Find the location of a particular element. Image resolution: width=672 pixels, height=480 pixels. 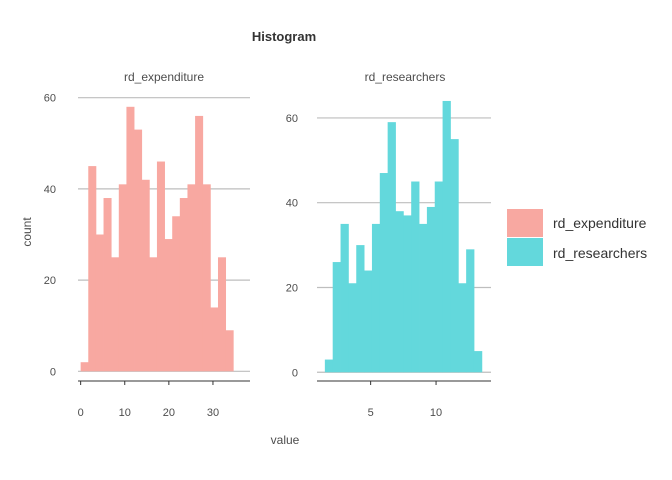

legend-key-rd-expenditure is located at coordinates (525, 223).